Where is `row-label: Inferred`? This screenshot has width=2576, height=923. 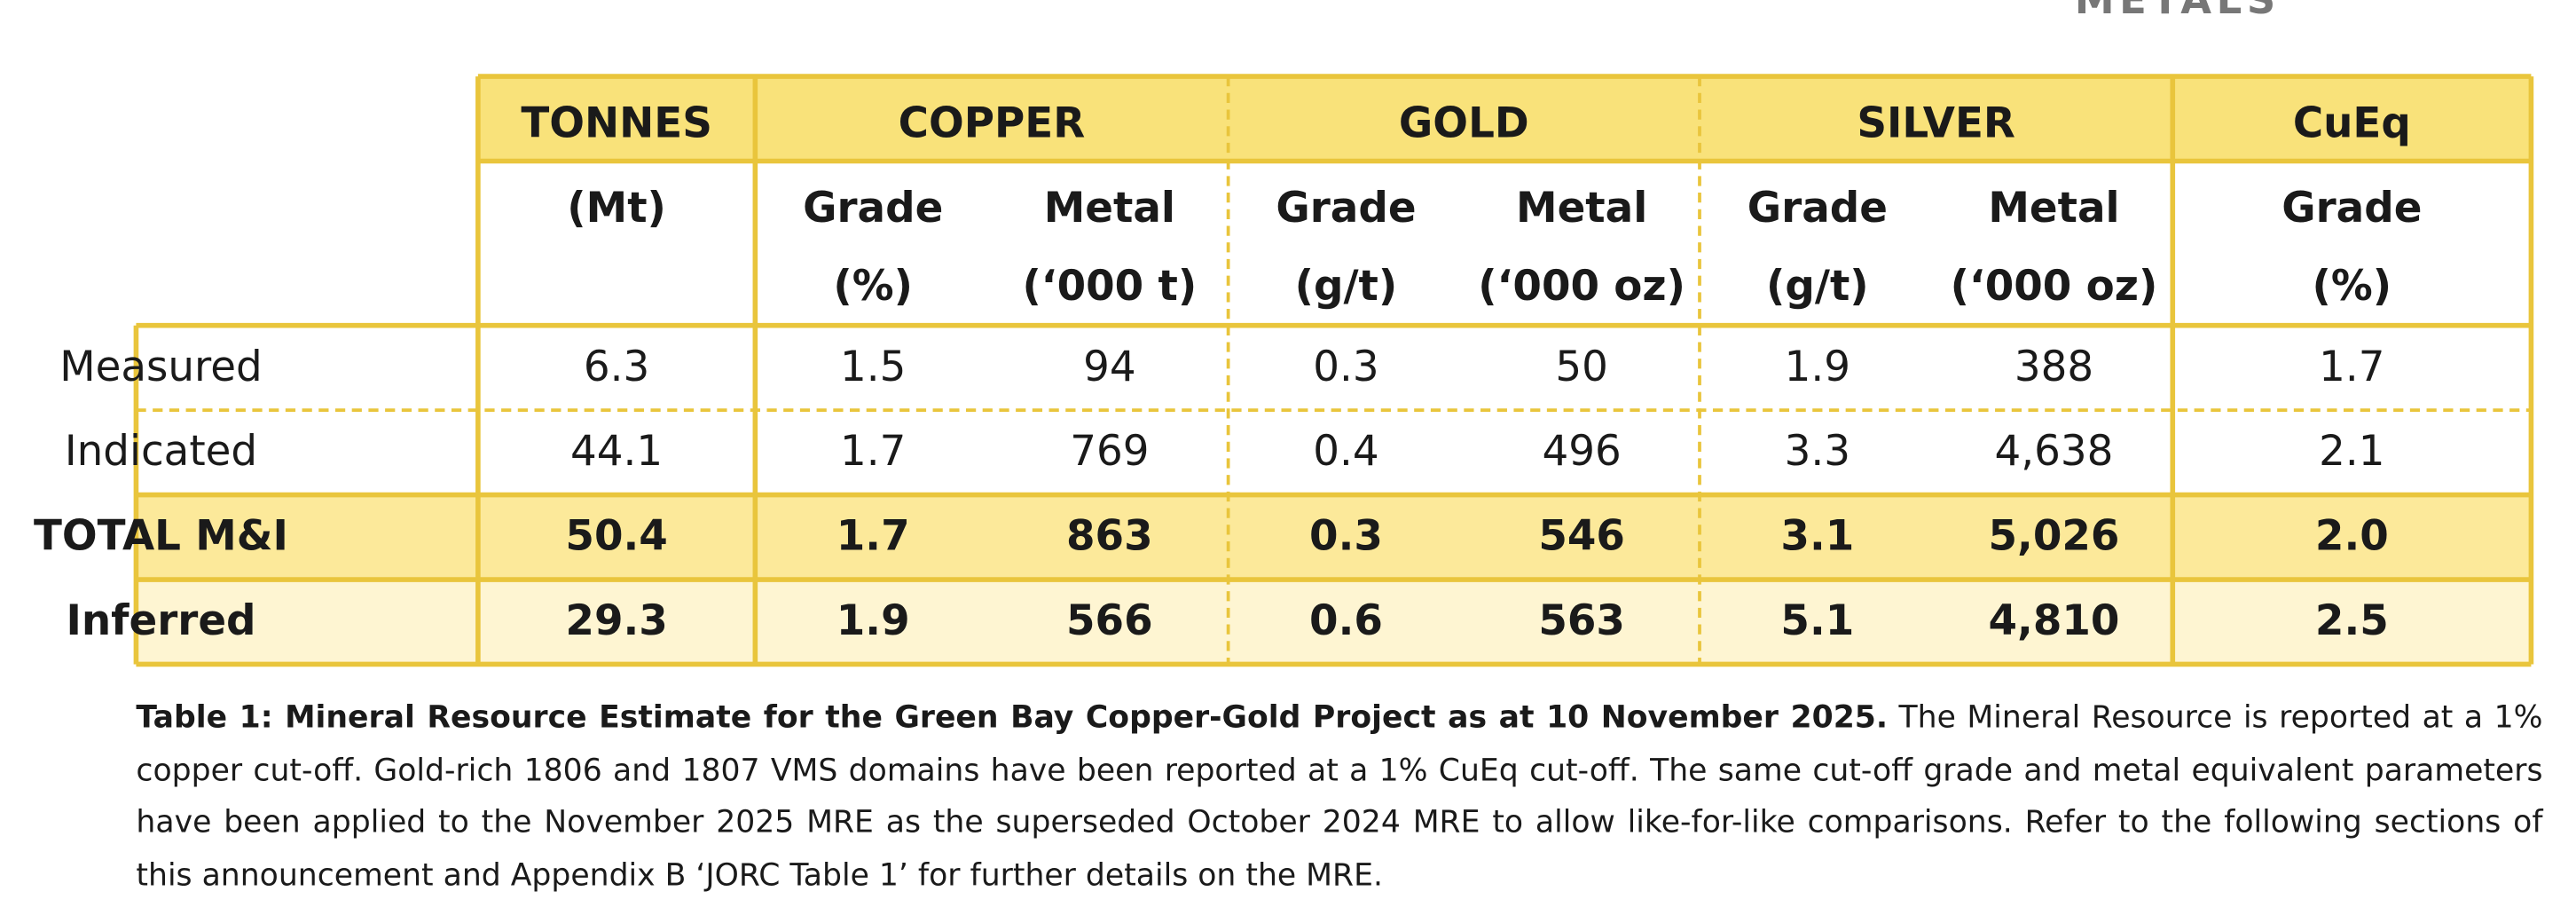
row-label: Inferred is located at coordinates (160, 621).